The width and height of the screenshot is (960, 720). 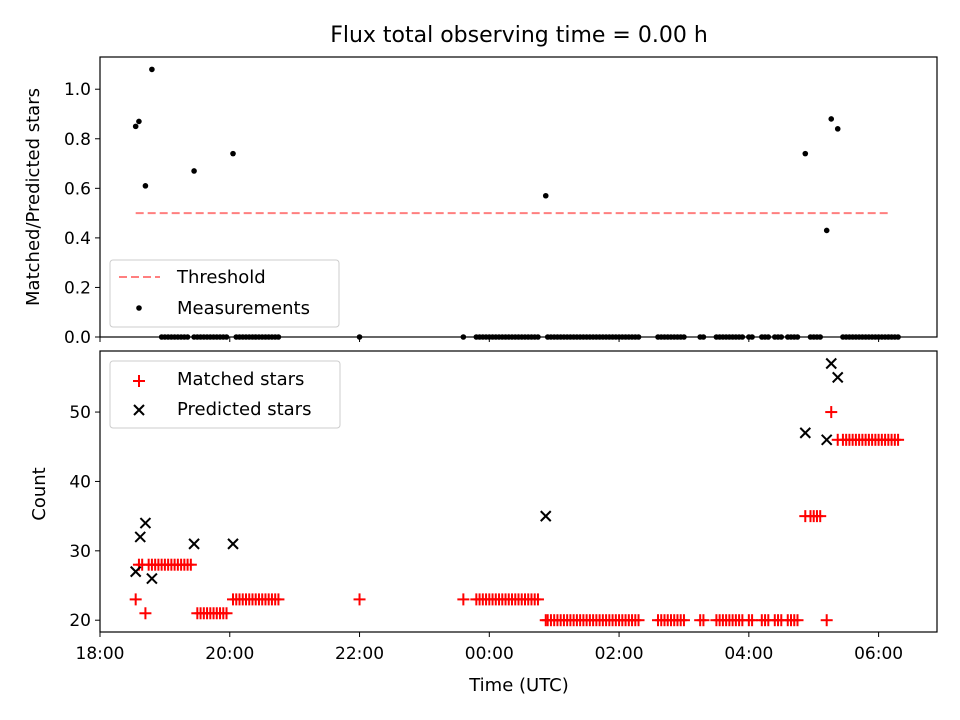 I want to click on bottom-x-tick-label: 20:00, so click(x=229, y=654).